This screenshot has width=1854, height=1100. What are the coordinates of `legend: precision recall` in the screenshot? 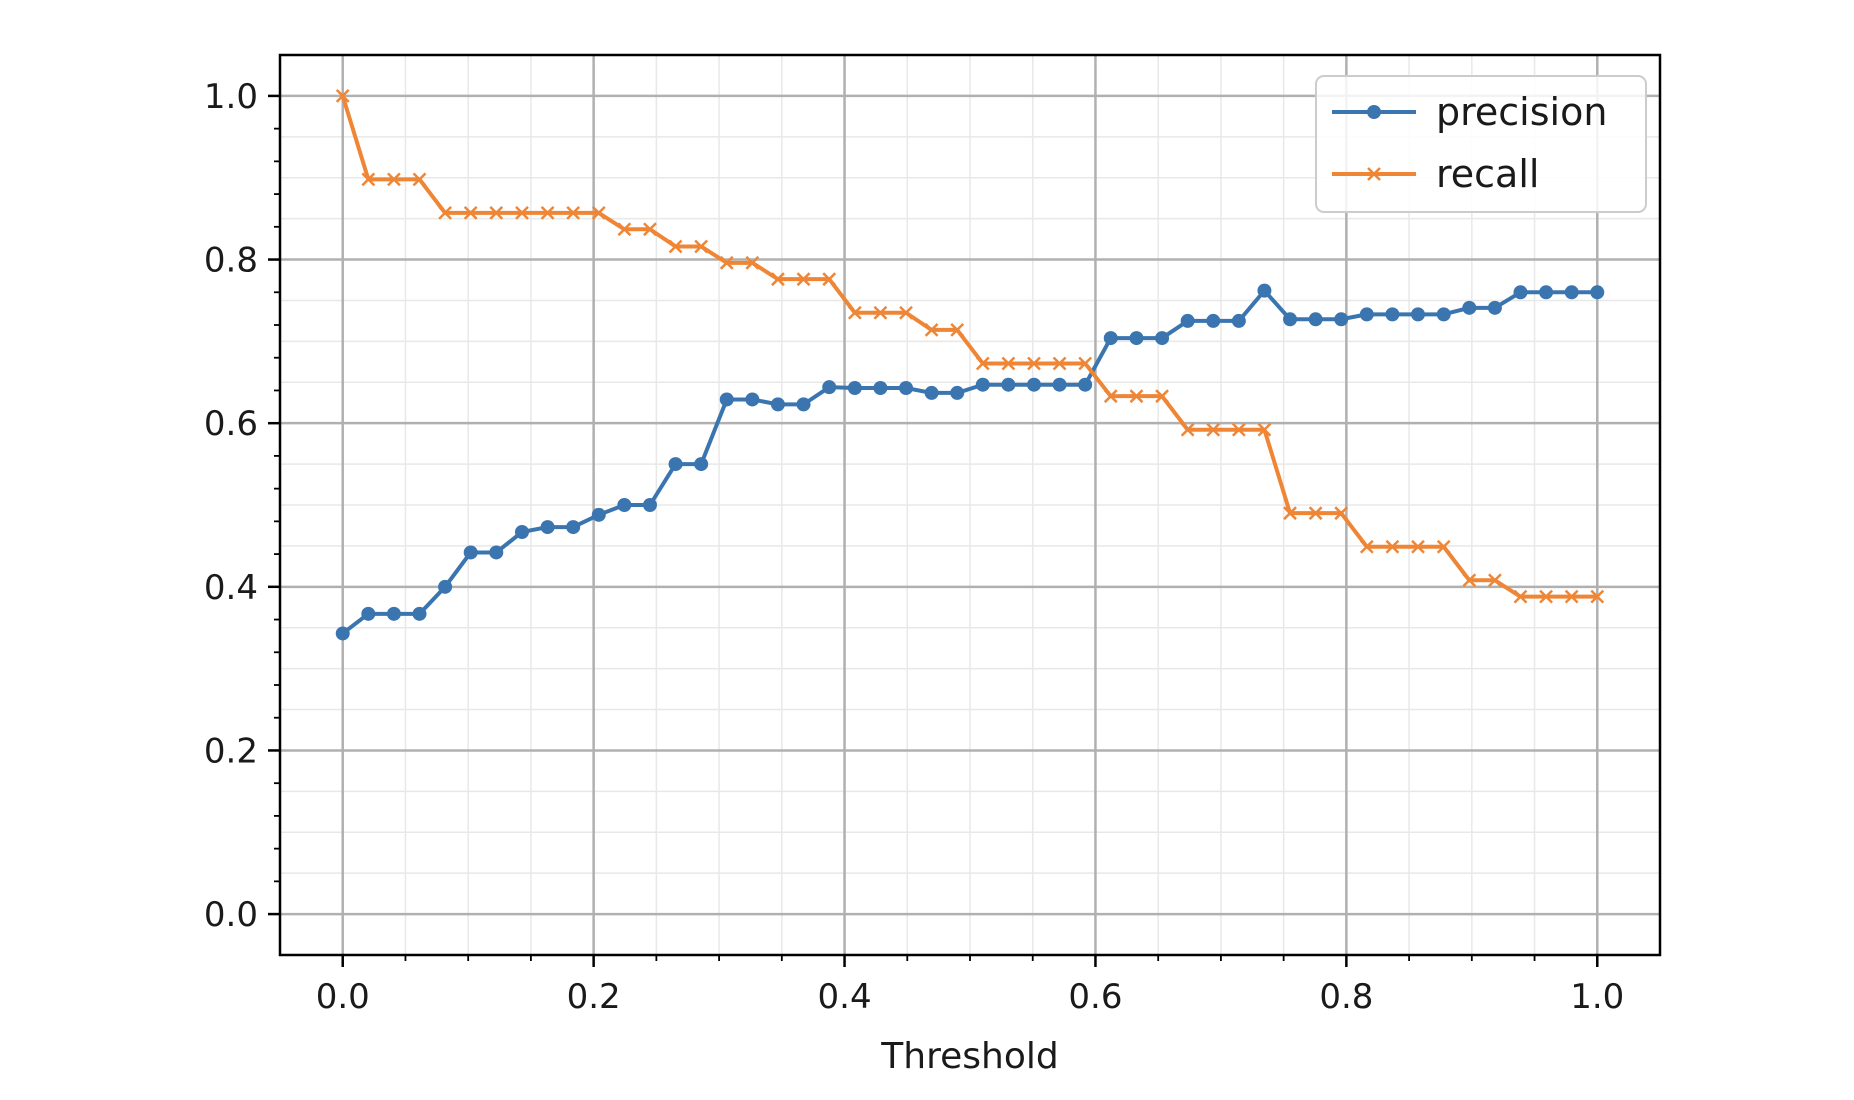 It's located at (1481, 144).